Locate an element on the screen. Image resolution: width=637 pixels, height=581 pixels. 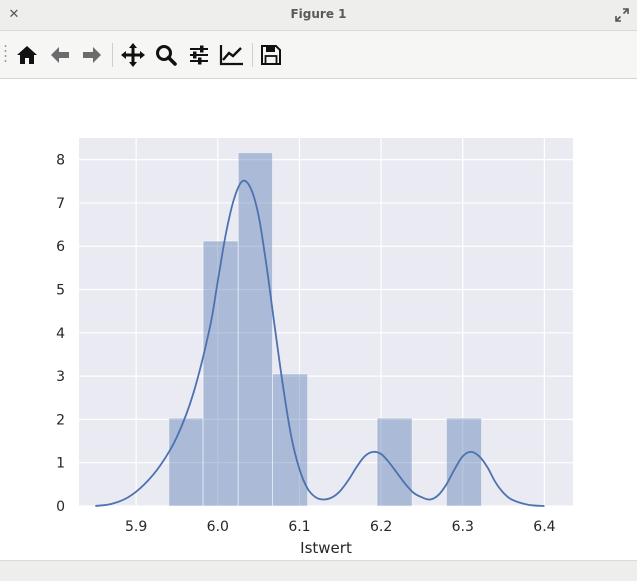
close-button: ✕ is located at coordinates (14, 14).